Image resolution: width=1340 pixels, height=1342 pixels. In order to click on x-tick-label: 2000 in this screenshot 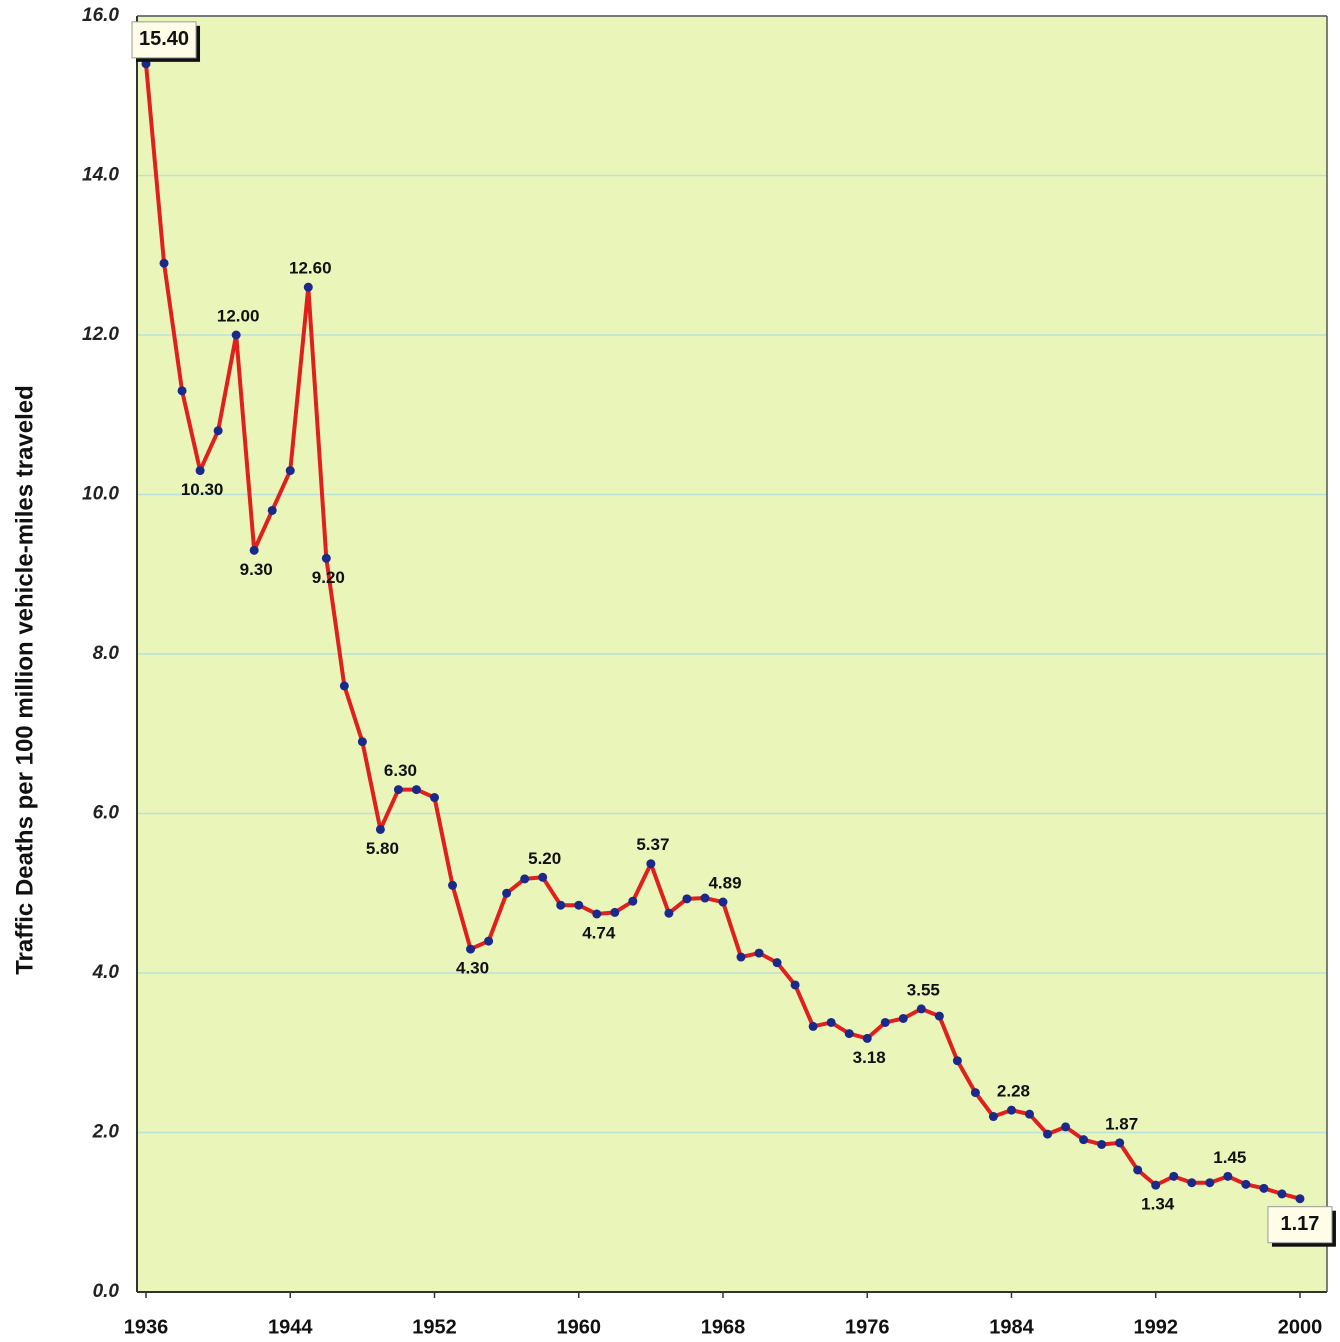, I will do `click(1300, 1327)`.